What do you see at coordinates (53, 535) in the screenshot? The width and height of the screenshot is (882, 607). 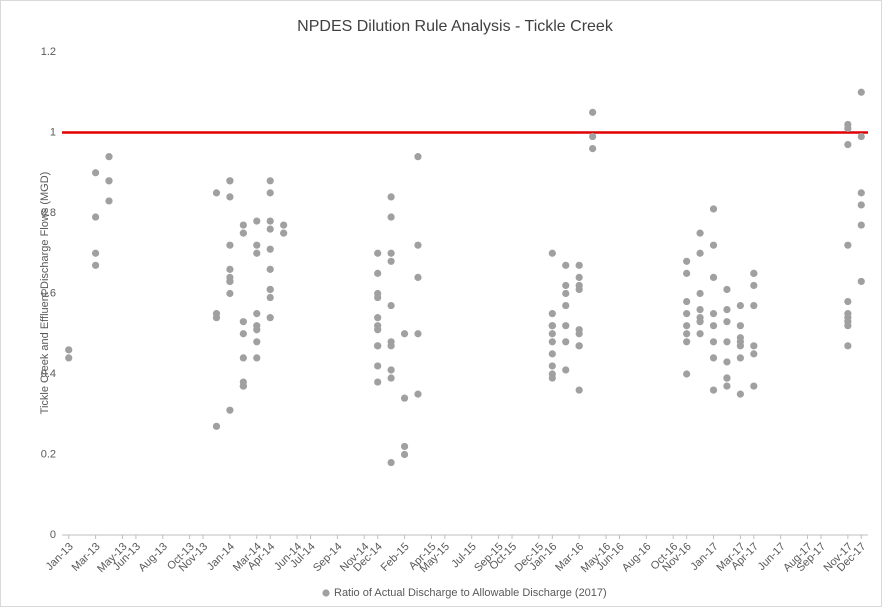 I see `y-tick-label: 0` at bounding box center [53, 535].